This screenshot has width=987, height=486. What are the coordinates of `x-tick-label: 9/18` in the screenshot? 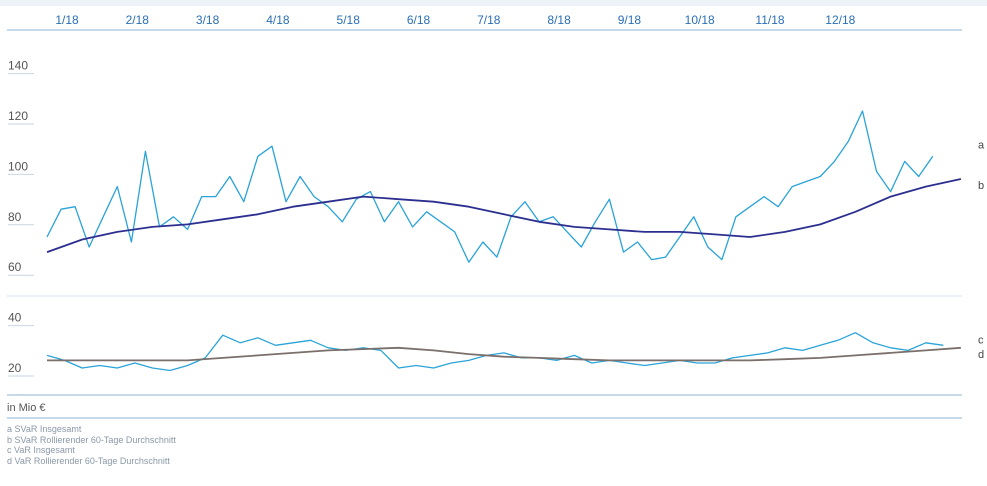 It's located at (630, 20).